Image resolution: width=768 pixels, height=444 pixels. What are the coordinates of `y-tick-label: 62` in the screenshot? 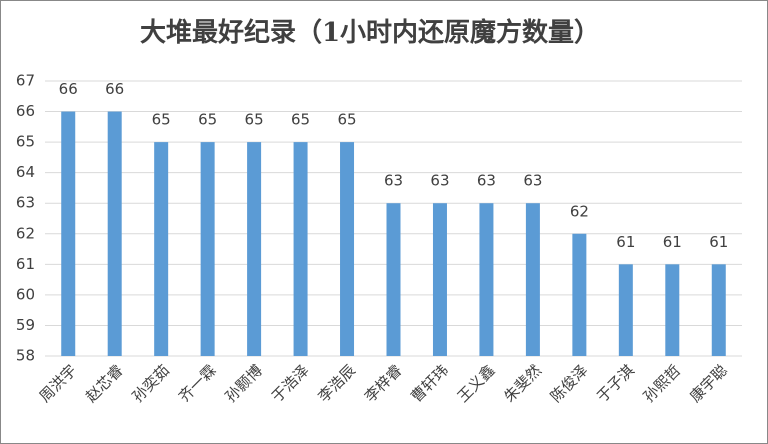 It's located at (25, 233).